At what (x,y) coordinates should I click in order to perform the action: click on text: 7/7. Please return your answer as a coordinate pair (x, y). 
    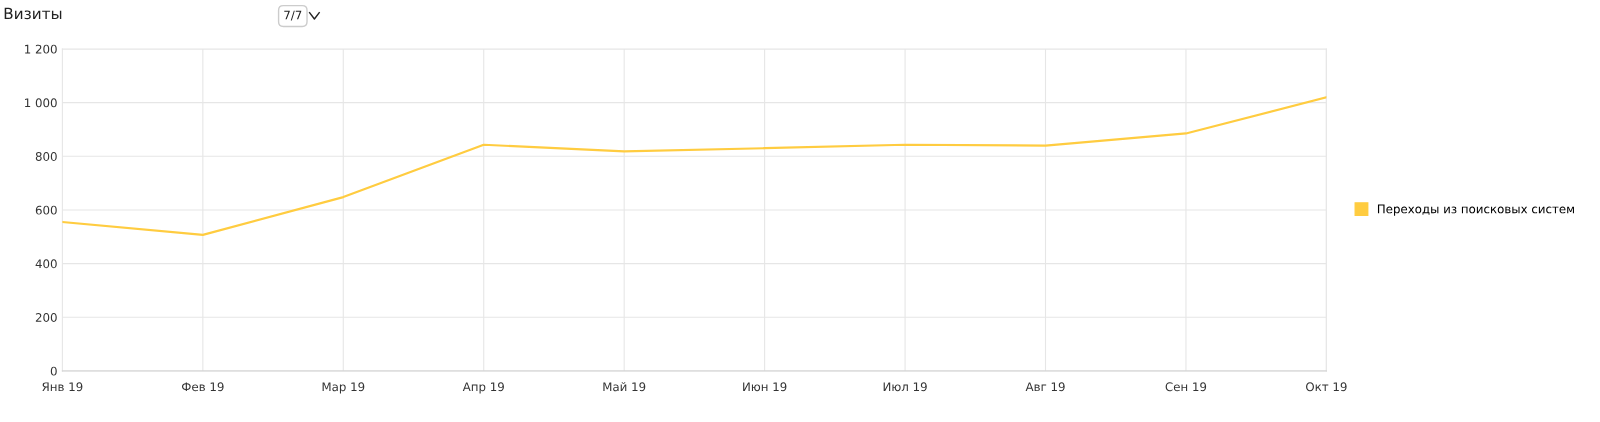
    Looking at the image, I should click on (293, 15).